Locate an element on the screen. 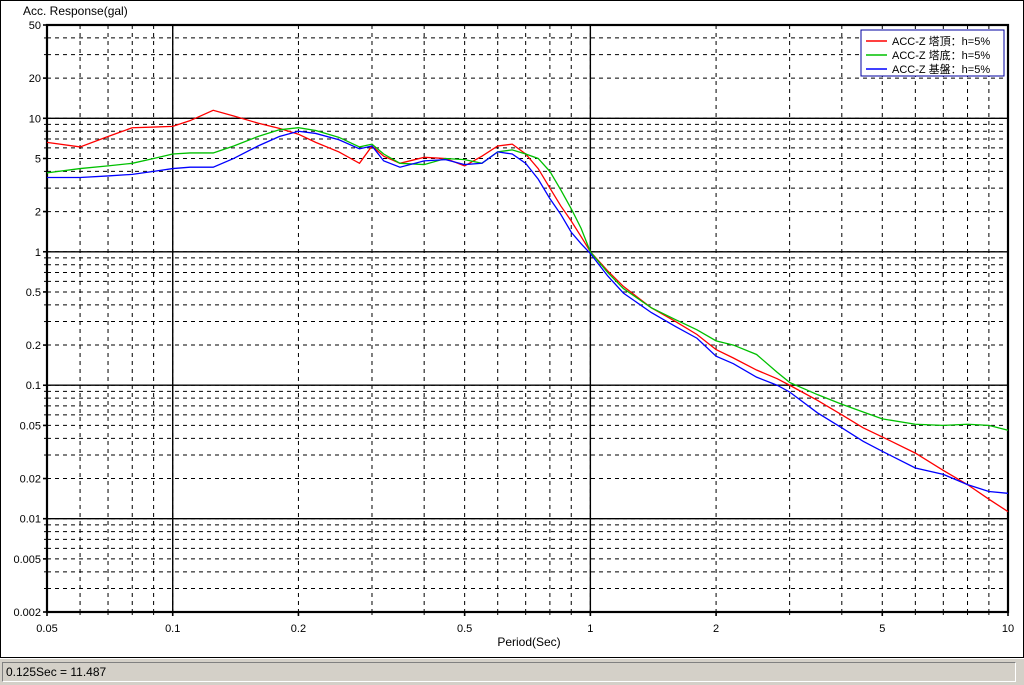 This screenshot has height=685, width=1024. y-tick-label: 20 is located at coordinates (35, 79).